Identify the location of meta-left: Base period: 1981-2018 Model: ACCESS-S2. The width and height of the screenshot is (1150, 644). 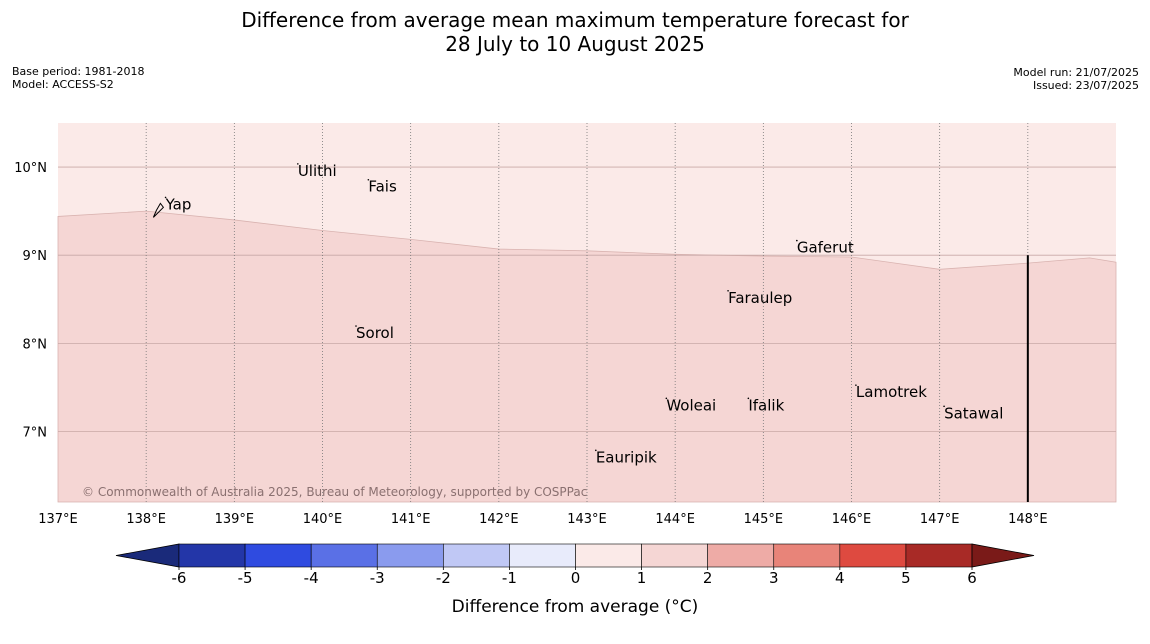
(78, 78).